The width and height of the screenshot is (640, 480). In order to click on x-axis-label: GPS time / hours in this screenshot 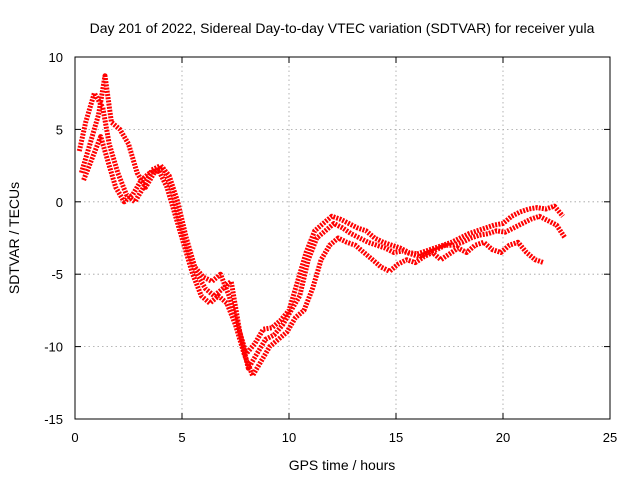, I will do `click(342, 465)`.